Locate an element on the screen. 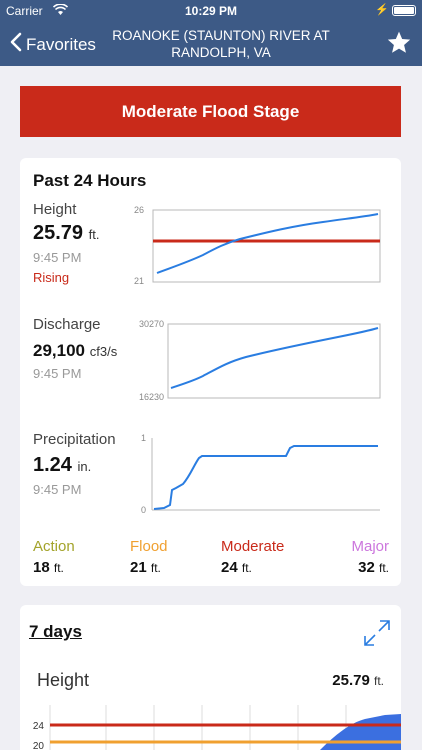 The height and width of the screenshot is (750, 422). chevron-left-icon is located at coordinates (16, 44).